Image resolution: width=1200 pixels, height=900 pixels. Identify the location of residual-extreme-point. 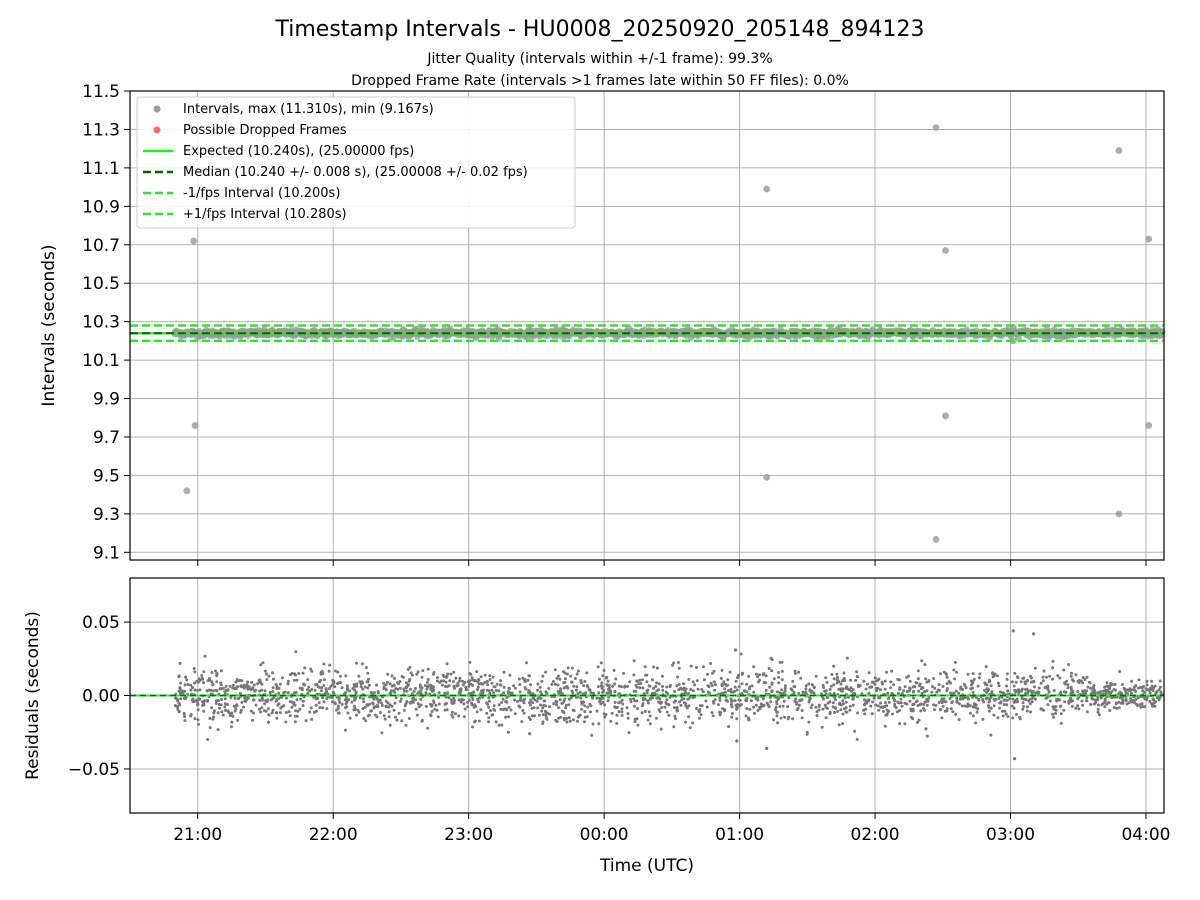
(1033, 634).